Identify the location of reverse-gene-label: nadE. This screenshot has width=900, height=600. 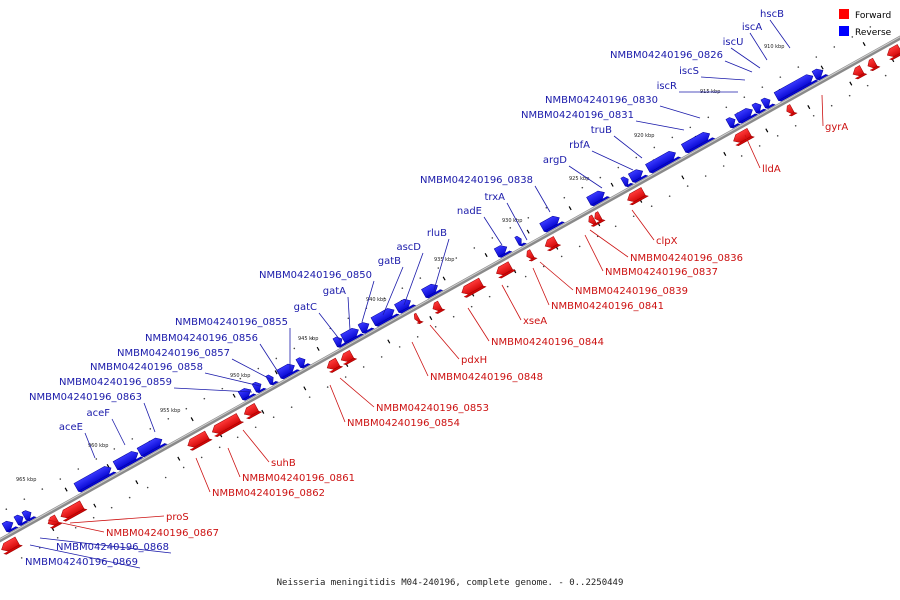
(469, 211).